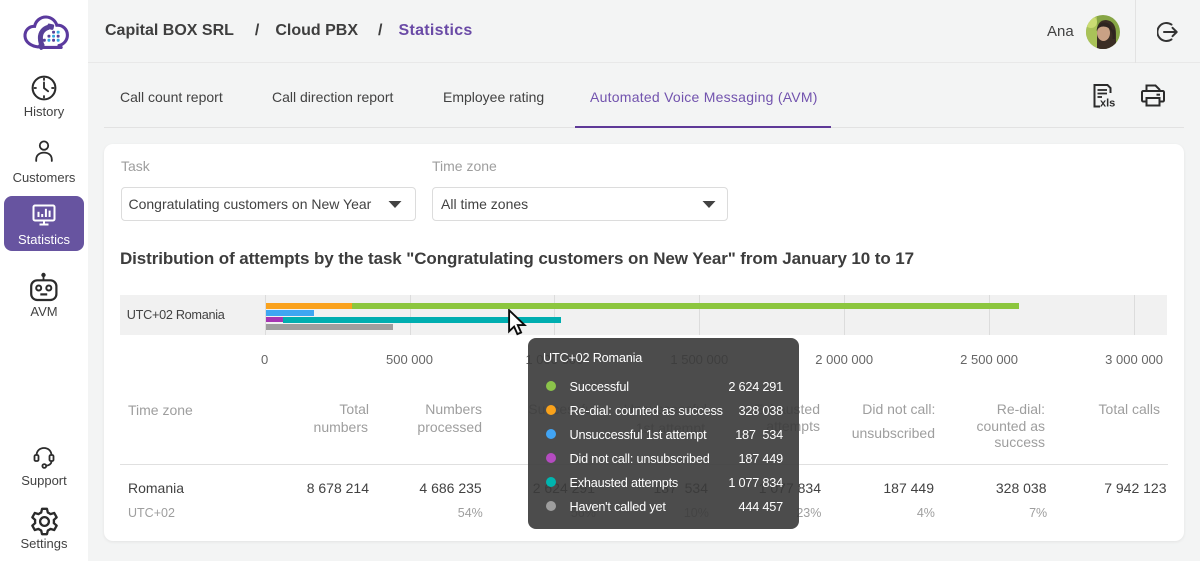 The width and height of the screenshot is (1200, 561). Describe the element at coordinates (1107, 104) in the screenshot. I see `svg-text: xls` at that location.